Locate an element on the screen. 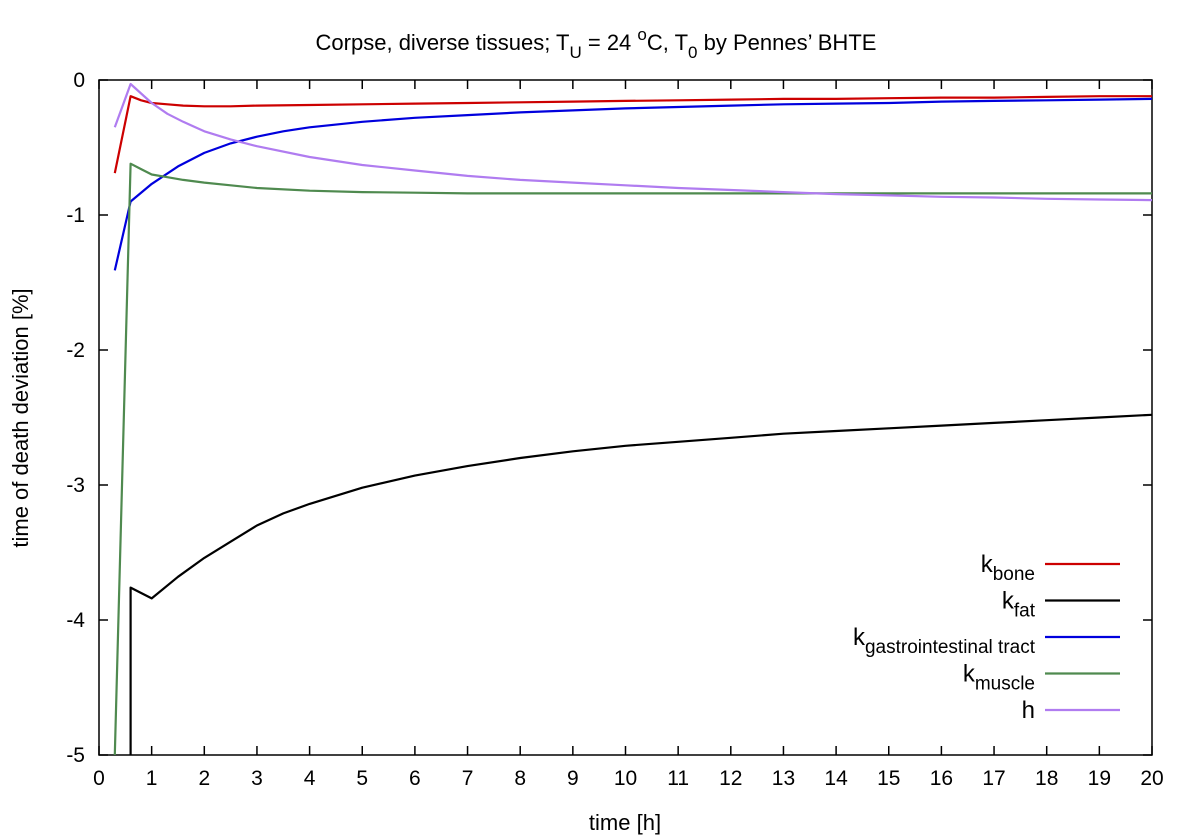 The height and width of the screenshot is (840, 1200). x-tick-labels: 0 1 2 3 4 5 6 7 8 9 10 11 12 13 14 15 16 17 18 19 20 is located at coordinates (628, 778).